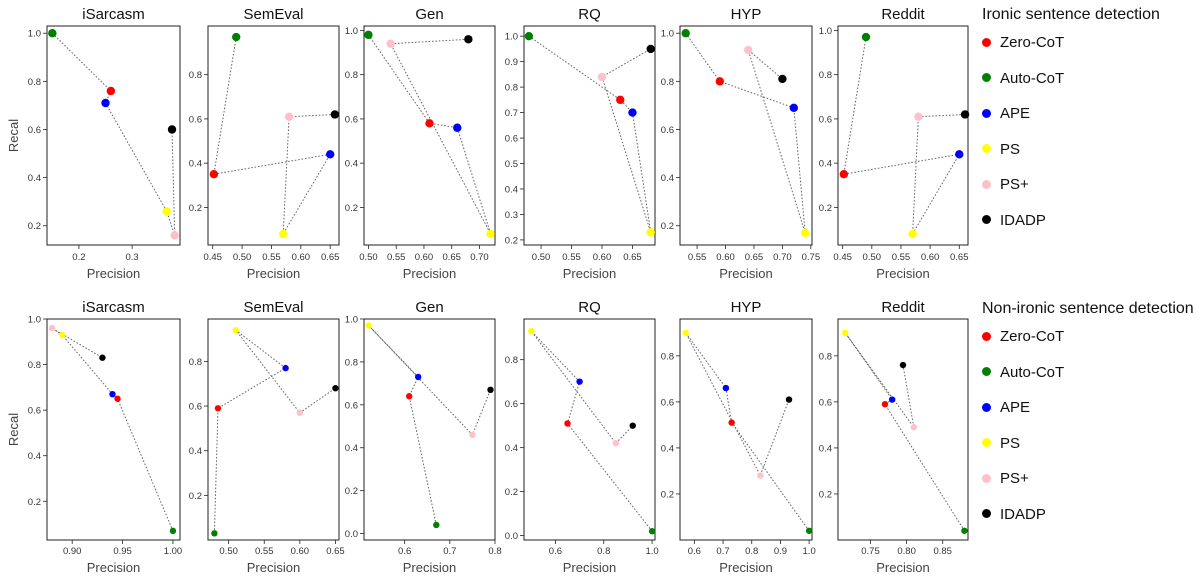  What do you see at coordinates (589, 14) in the screenshot?
I see `panel-title: RQ` at bounding box center [589, 14].